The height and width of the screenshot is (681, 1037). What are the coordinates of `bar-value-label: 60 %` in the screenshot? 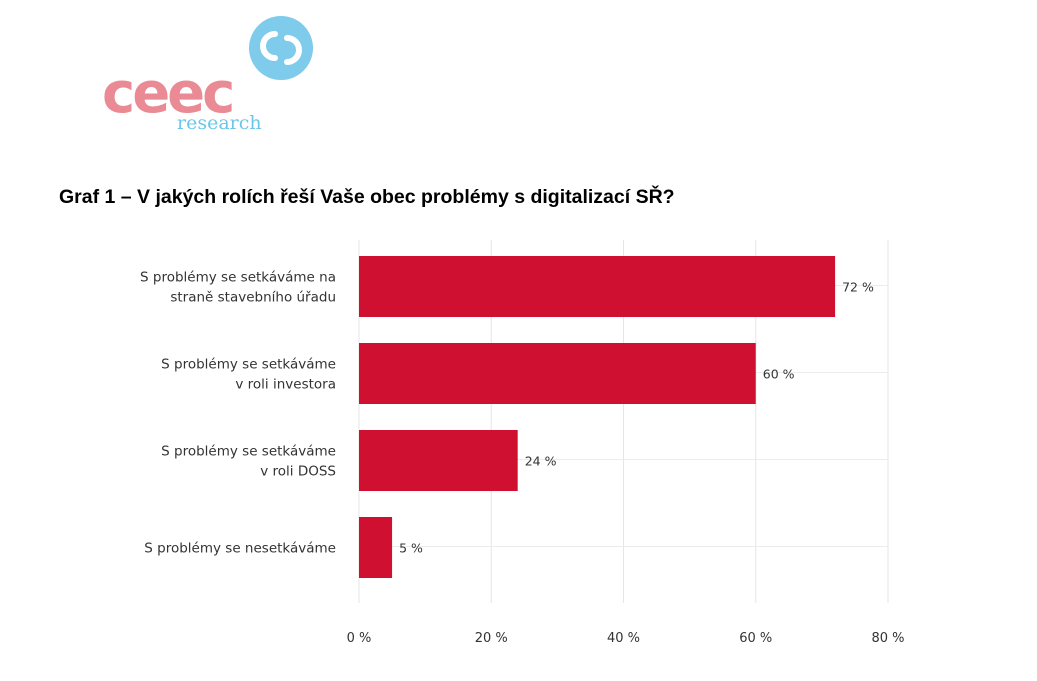 It's located at (779, 374).